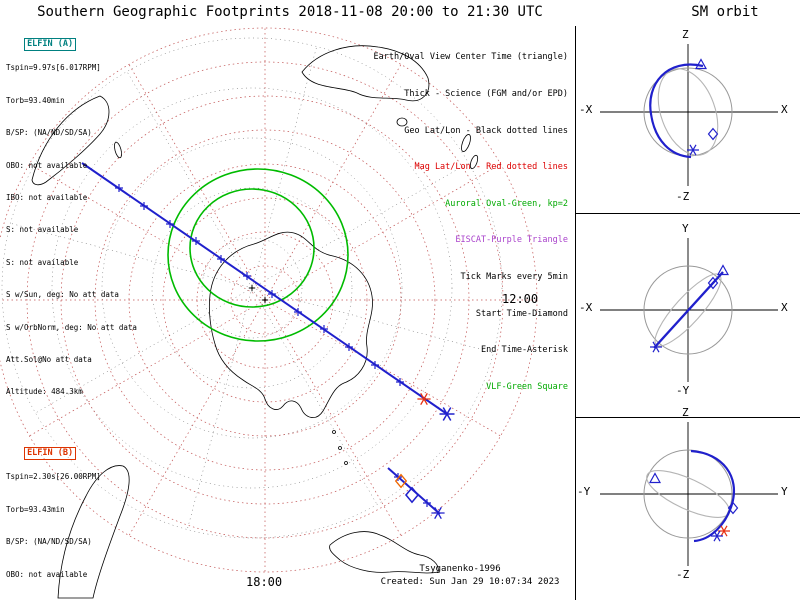  What do you see at coordinates (71, 327) in the screenshot?
I see `elfin-a-info-line: S w/OrbNorm, deg: No att data` at bounding box center [71, 327].